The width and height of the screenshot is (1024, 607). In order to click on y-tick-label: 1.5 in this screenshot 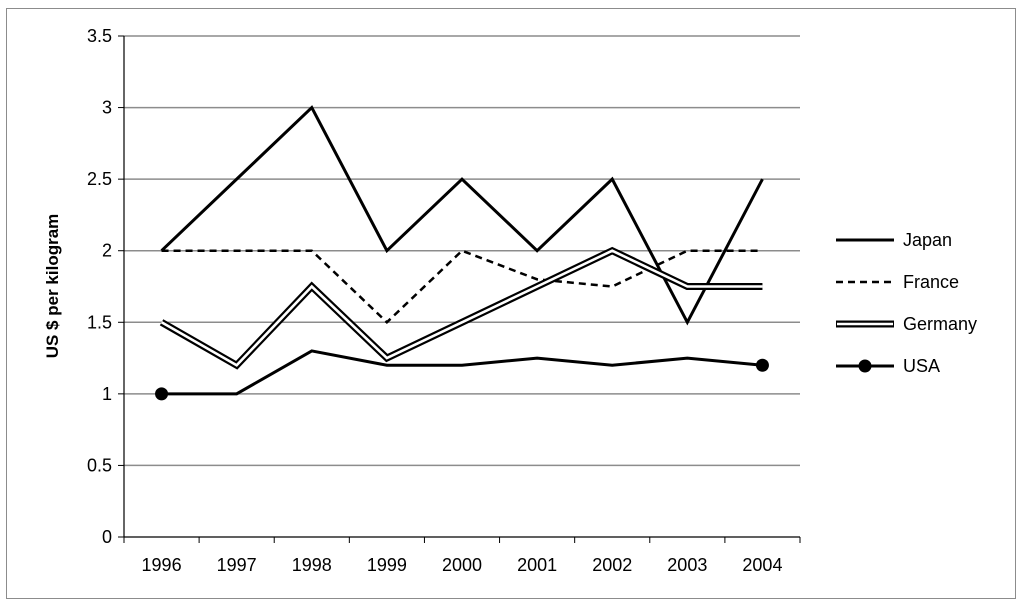, I will do `click(99, 322)`.